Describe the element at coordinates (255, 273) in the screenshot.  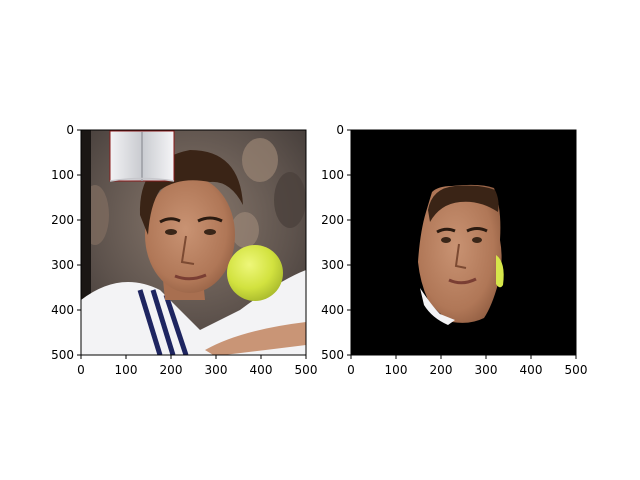
I see `tennis-ball` at that location.